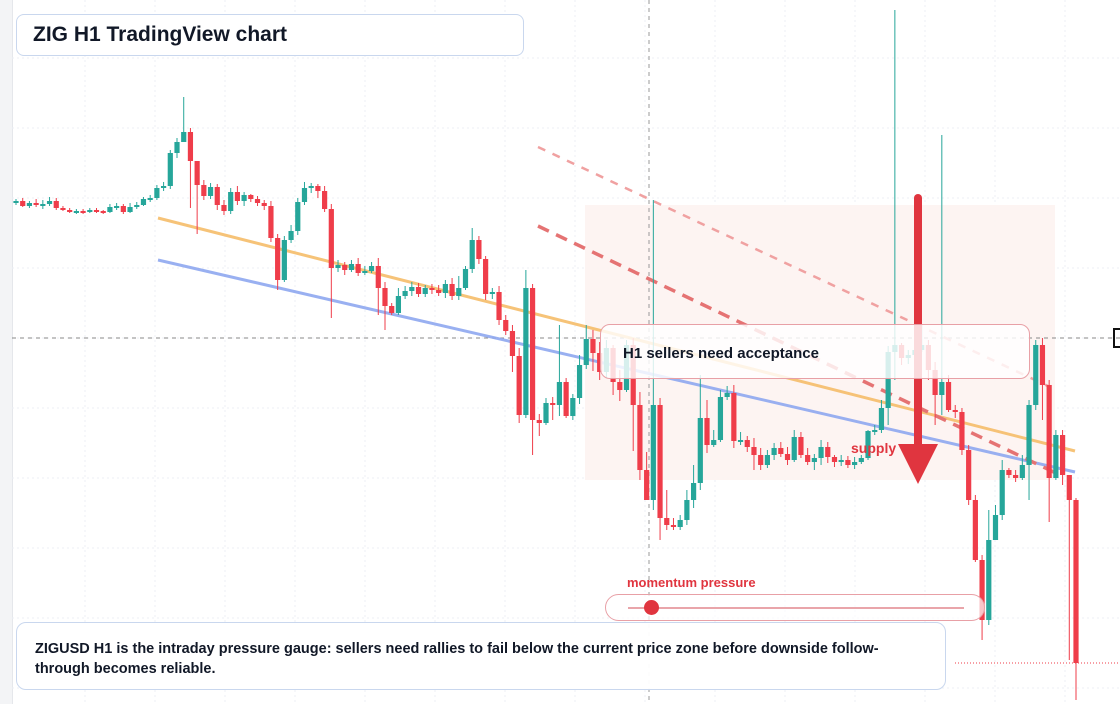  What do you see at coordinates (651, 607) in the screenshot?
I see `momentum-indicator` at bounding box center [651, 607].